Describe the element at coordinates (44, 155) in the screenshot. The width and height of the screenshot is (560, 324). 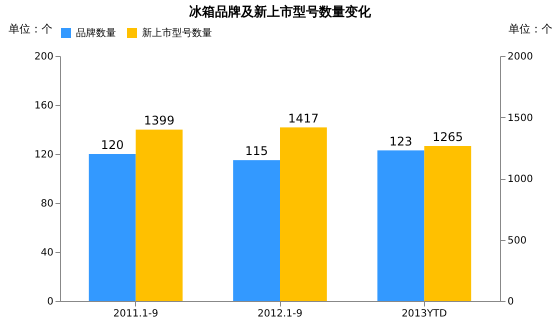
I see `y-tick-label: 120` at that location.